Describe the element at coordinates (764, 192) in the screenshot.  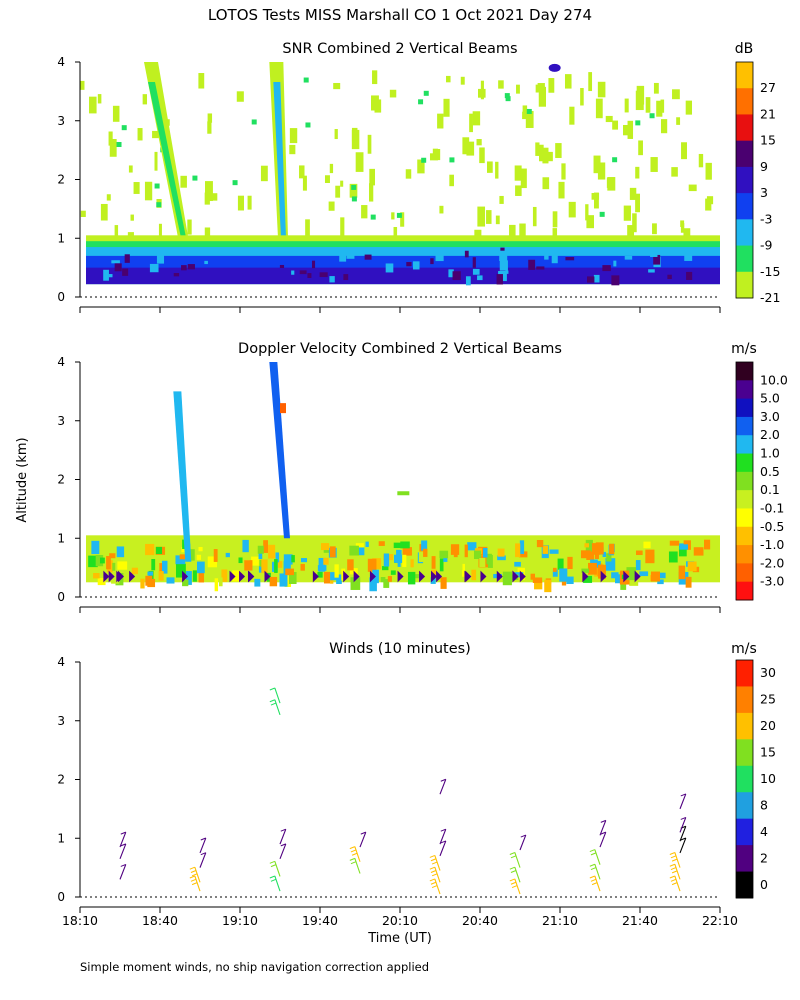
I see `colorbar-label-4: 3` at that location.